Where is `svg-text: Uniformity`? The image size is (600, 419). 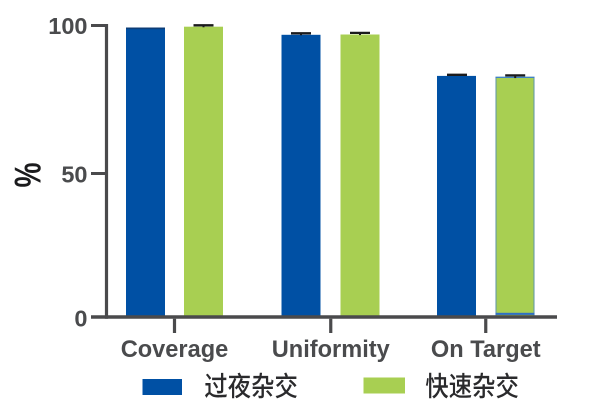 svg-text: Uniformity is located at coordinates (331, 350).